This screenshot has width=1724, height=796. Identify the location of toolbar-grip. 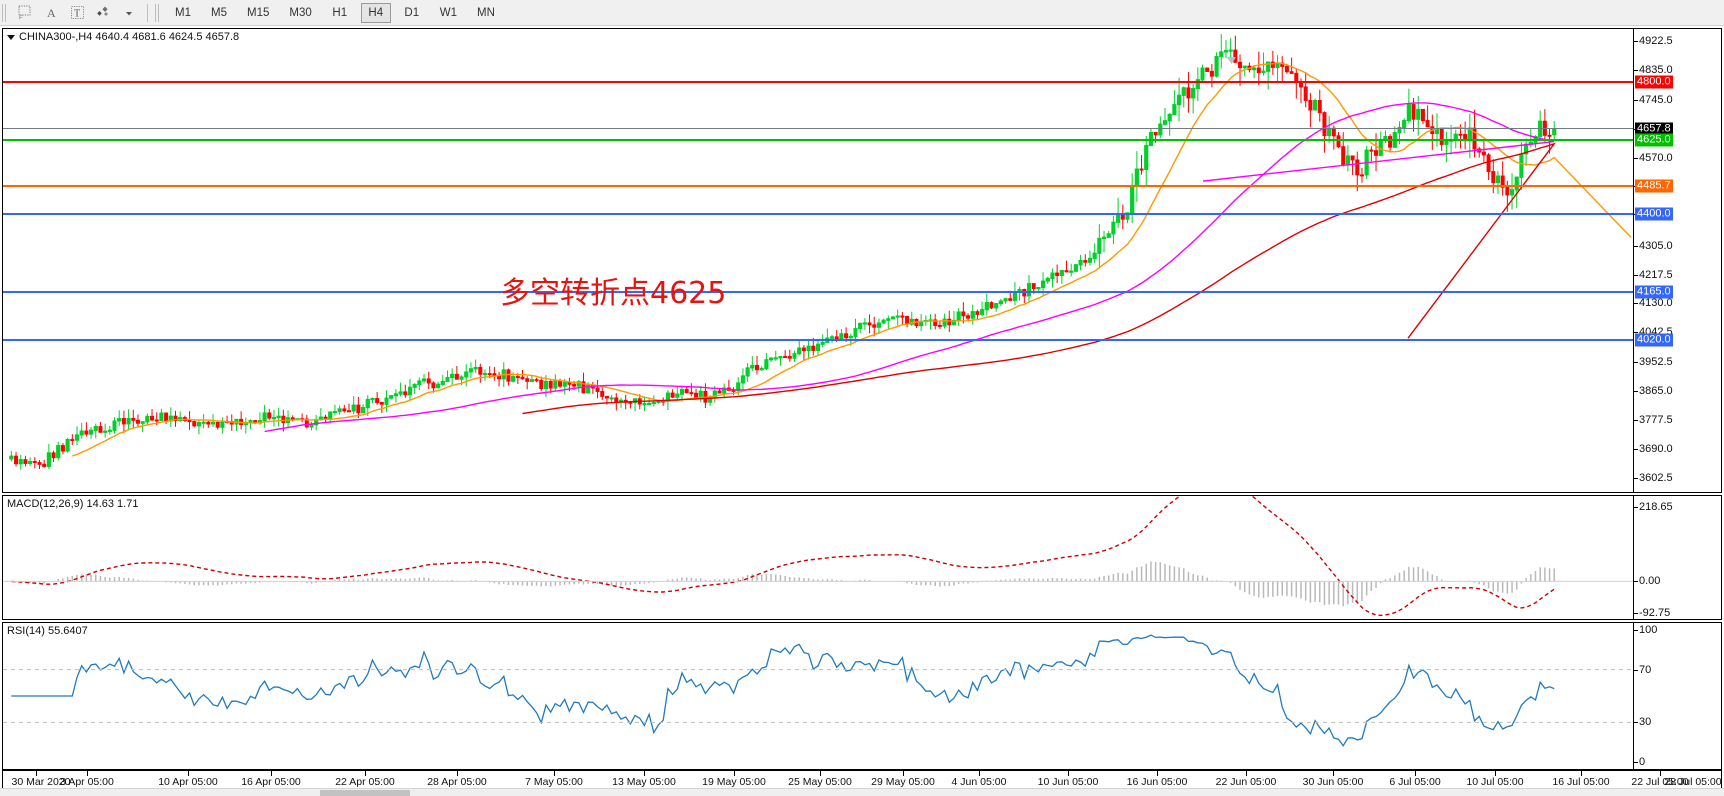
(5, 12).